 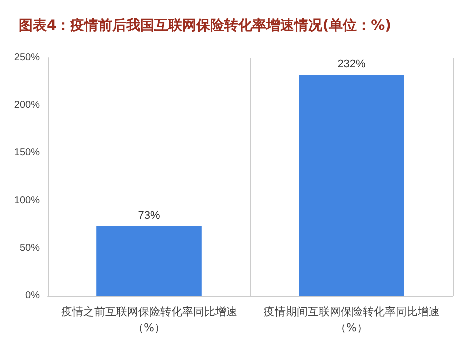 I want to click on data-label: 73%, so click(x=149, y=216).